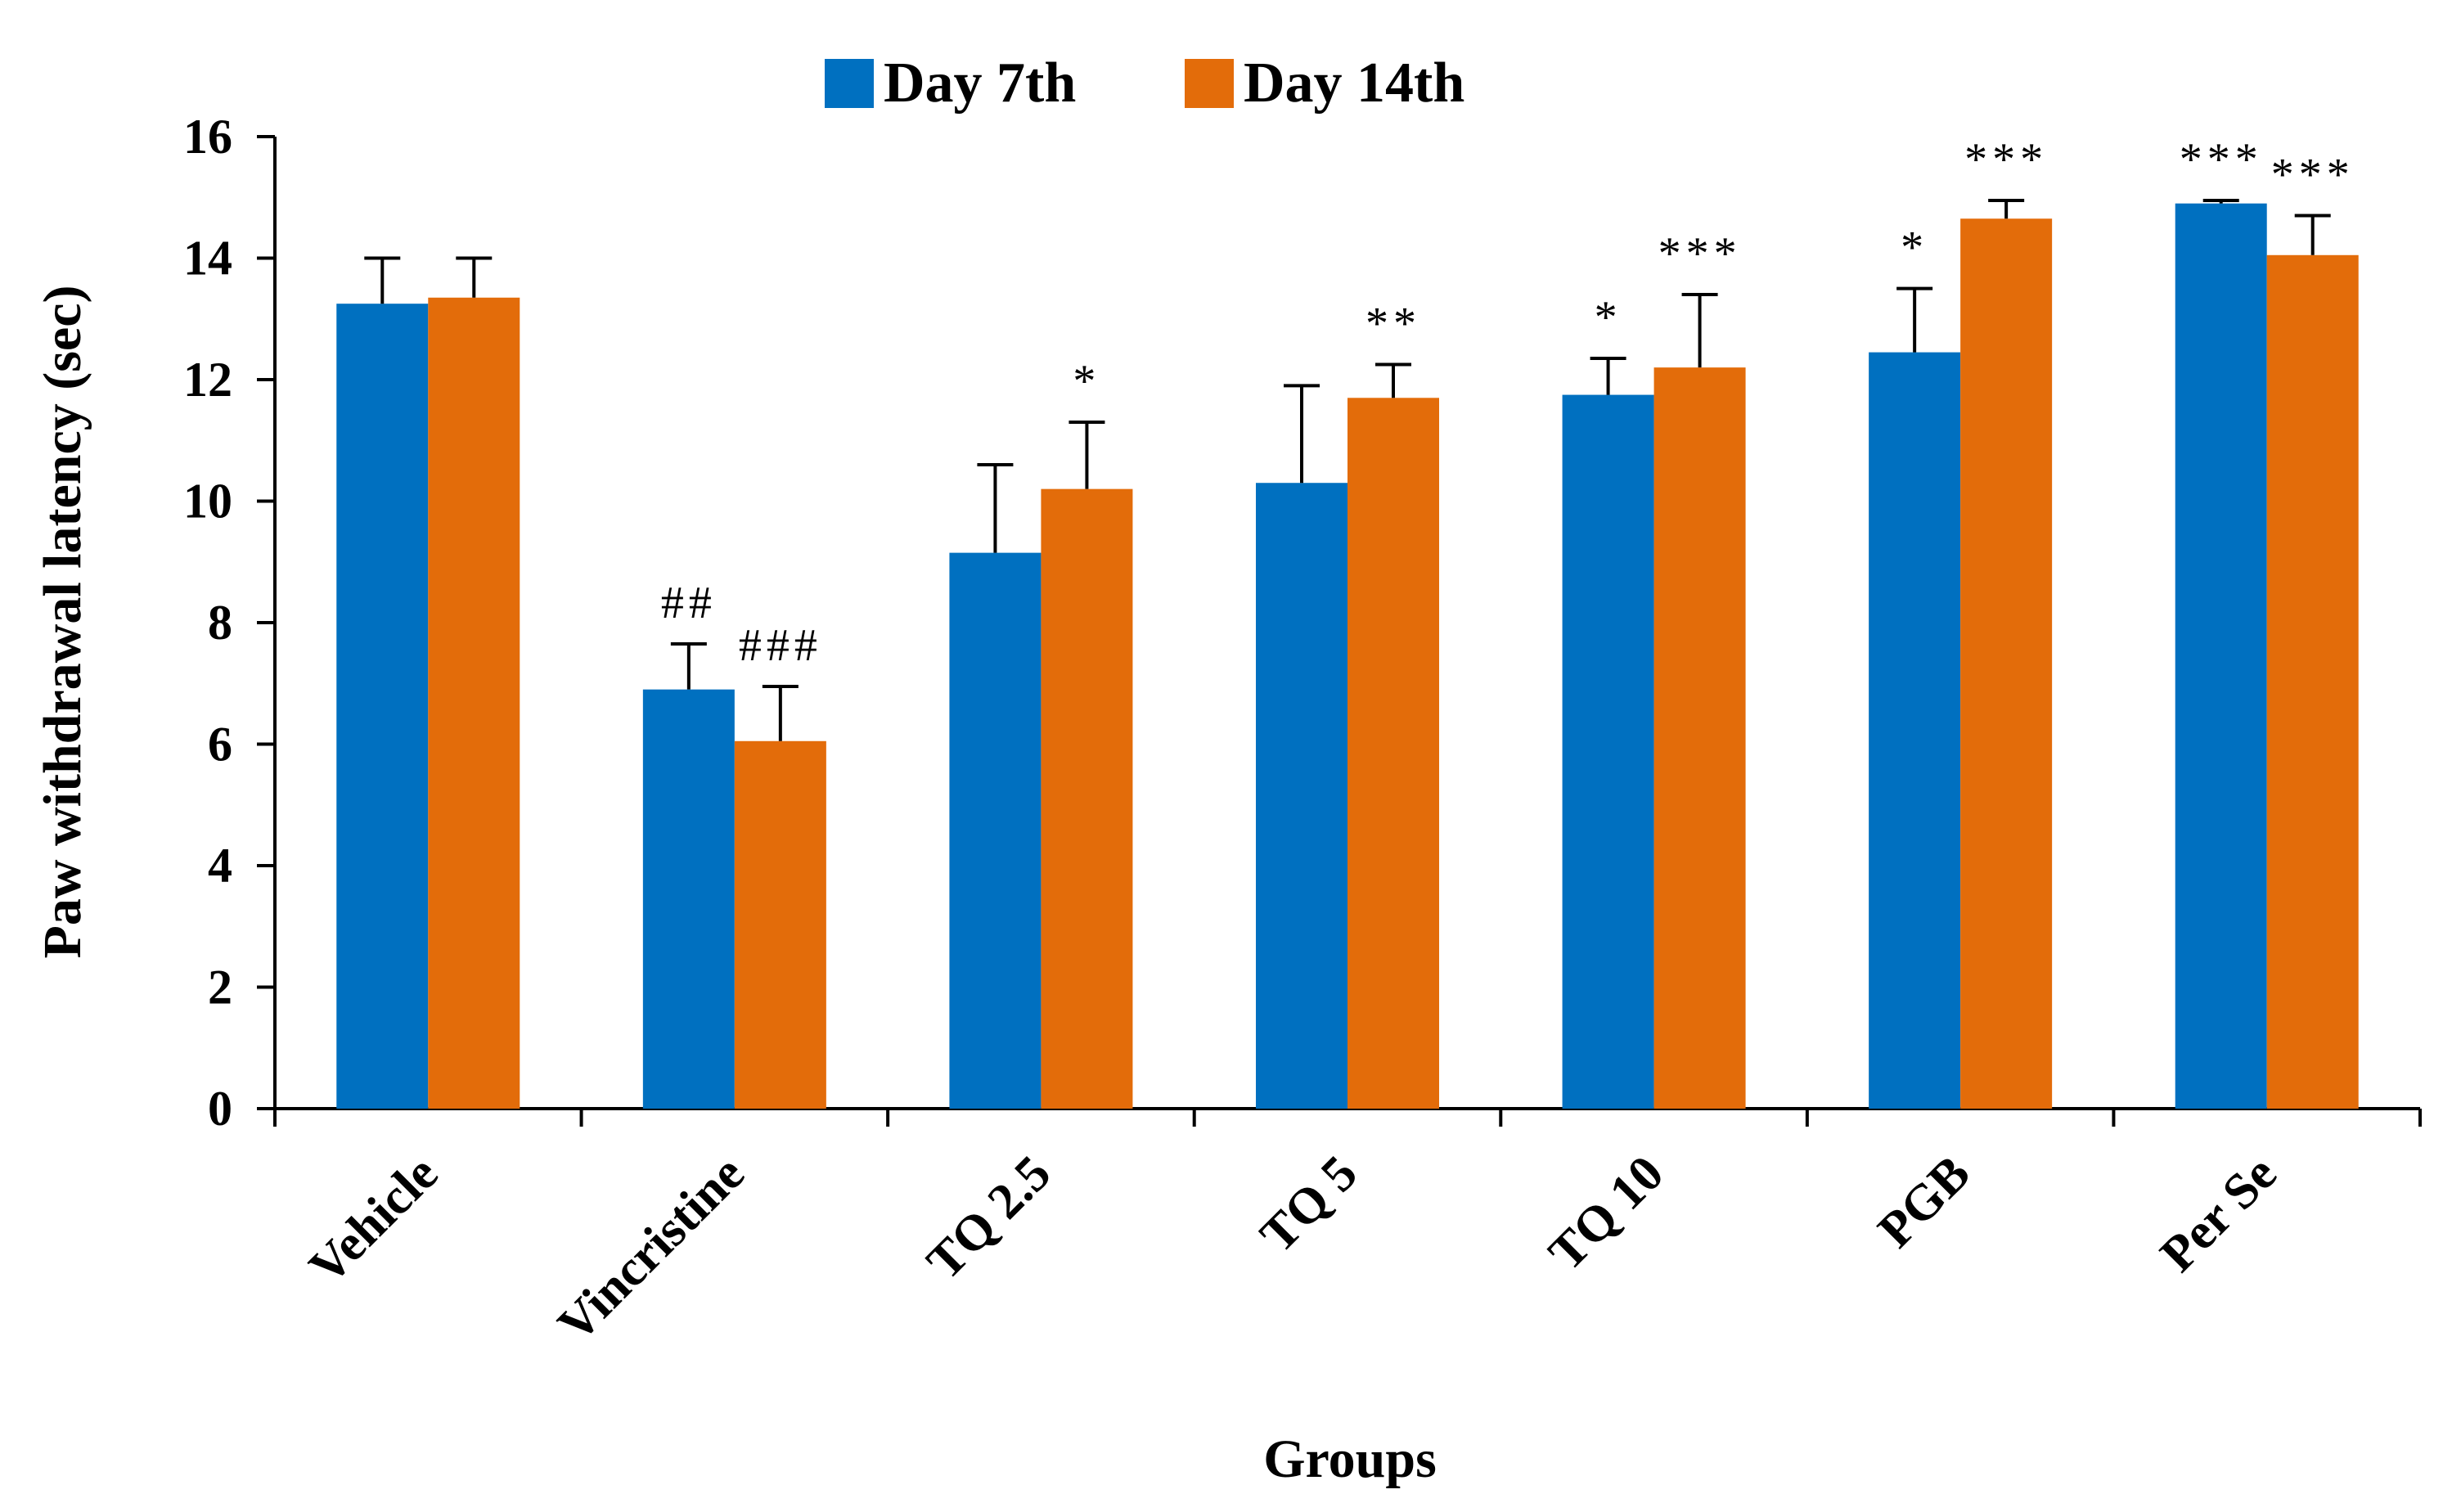 This screenshot has height=1512, width=2443. I want to click on x-category-label: TQ 2.5, so click(988, 1218).